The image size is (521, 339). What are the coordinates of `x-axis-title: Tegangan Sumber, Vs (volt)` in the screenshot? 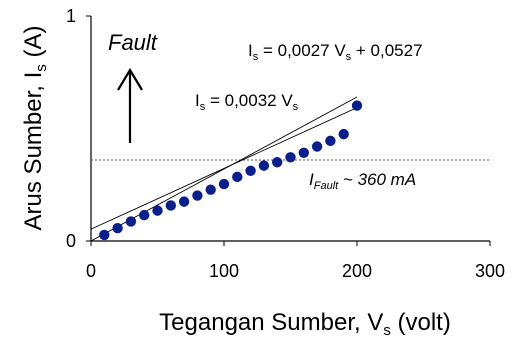 It's located at (305, 324).